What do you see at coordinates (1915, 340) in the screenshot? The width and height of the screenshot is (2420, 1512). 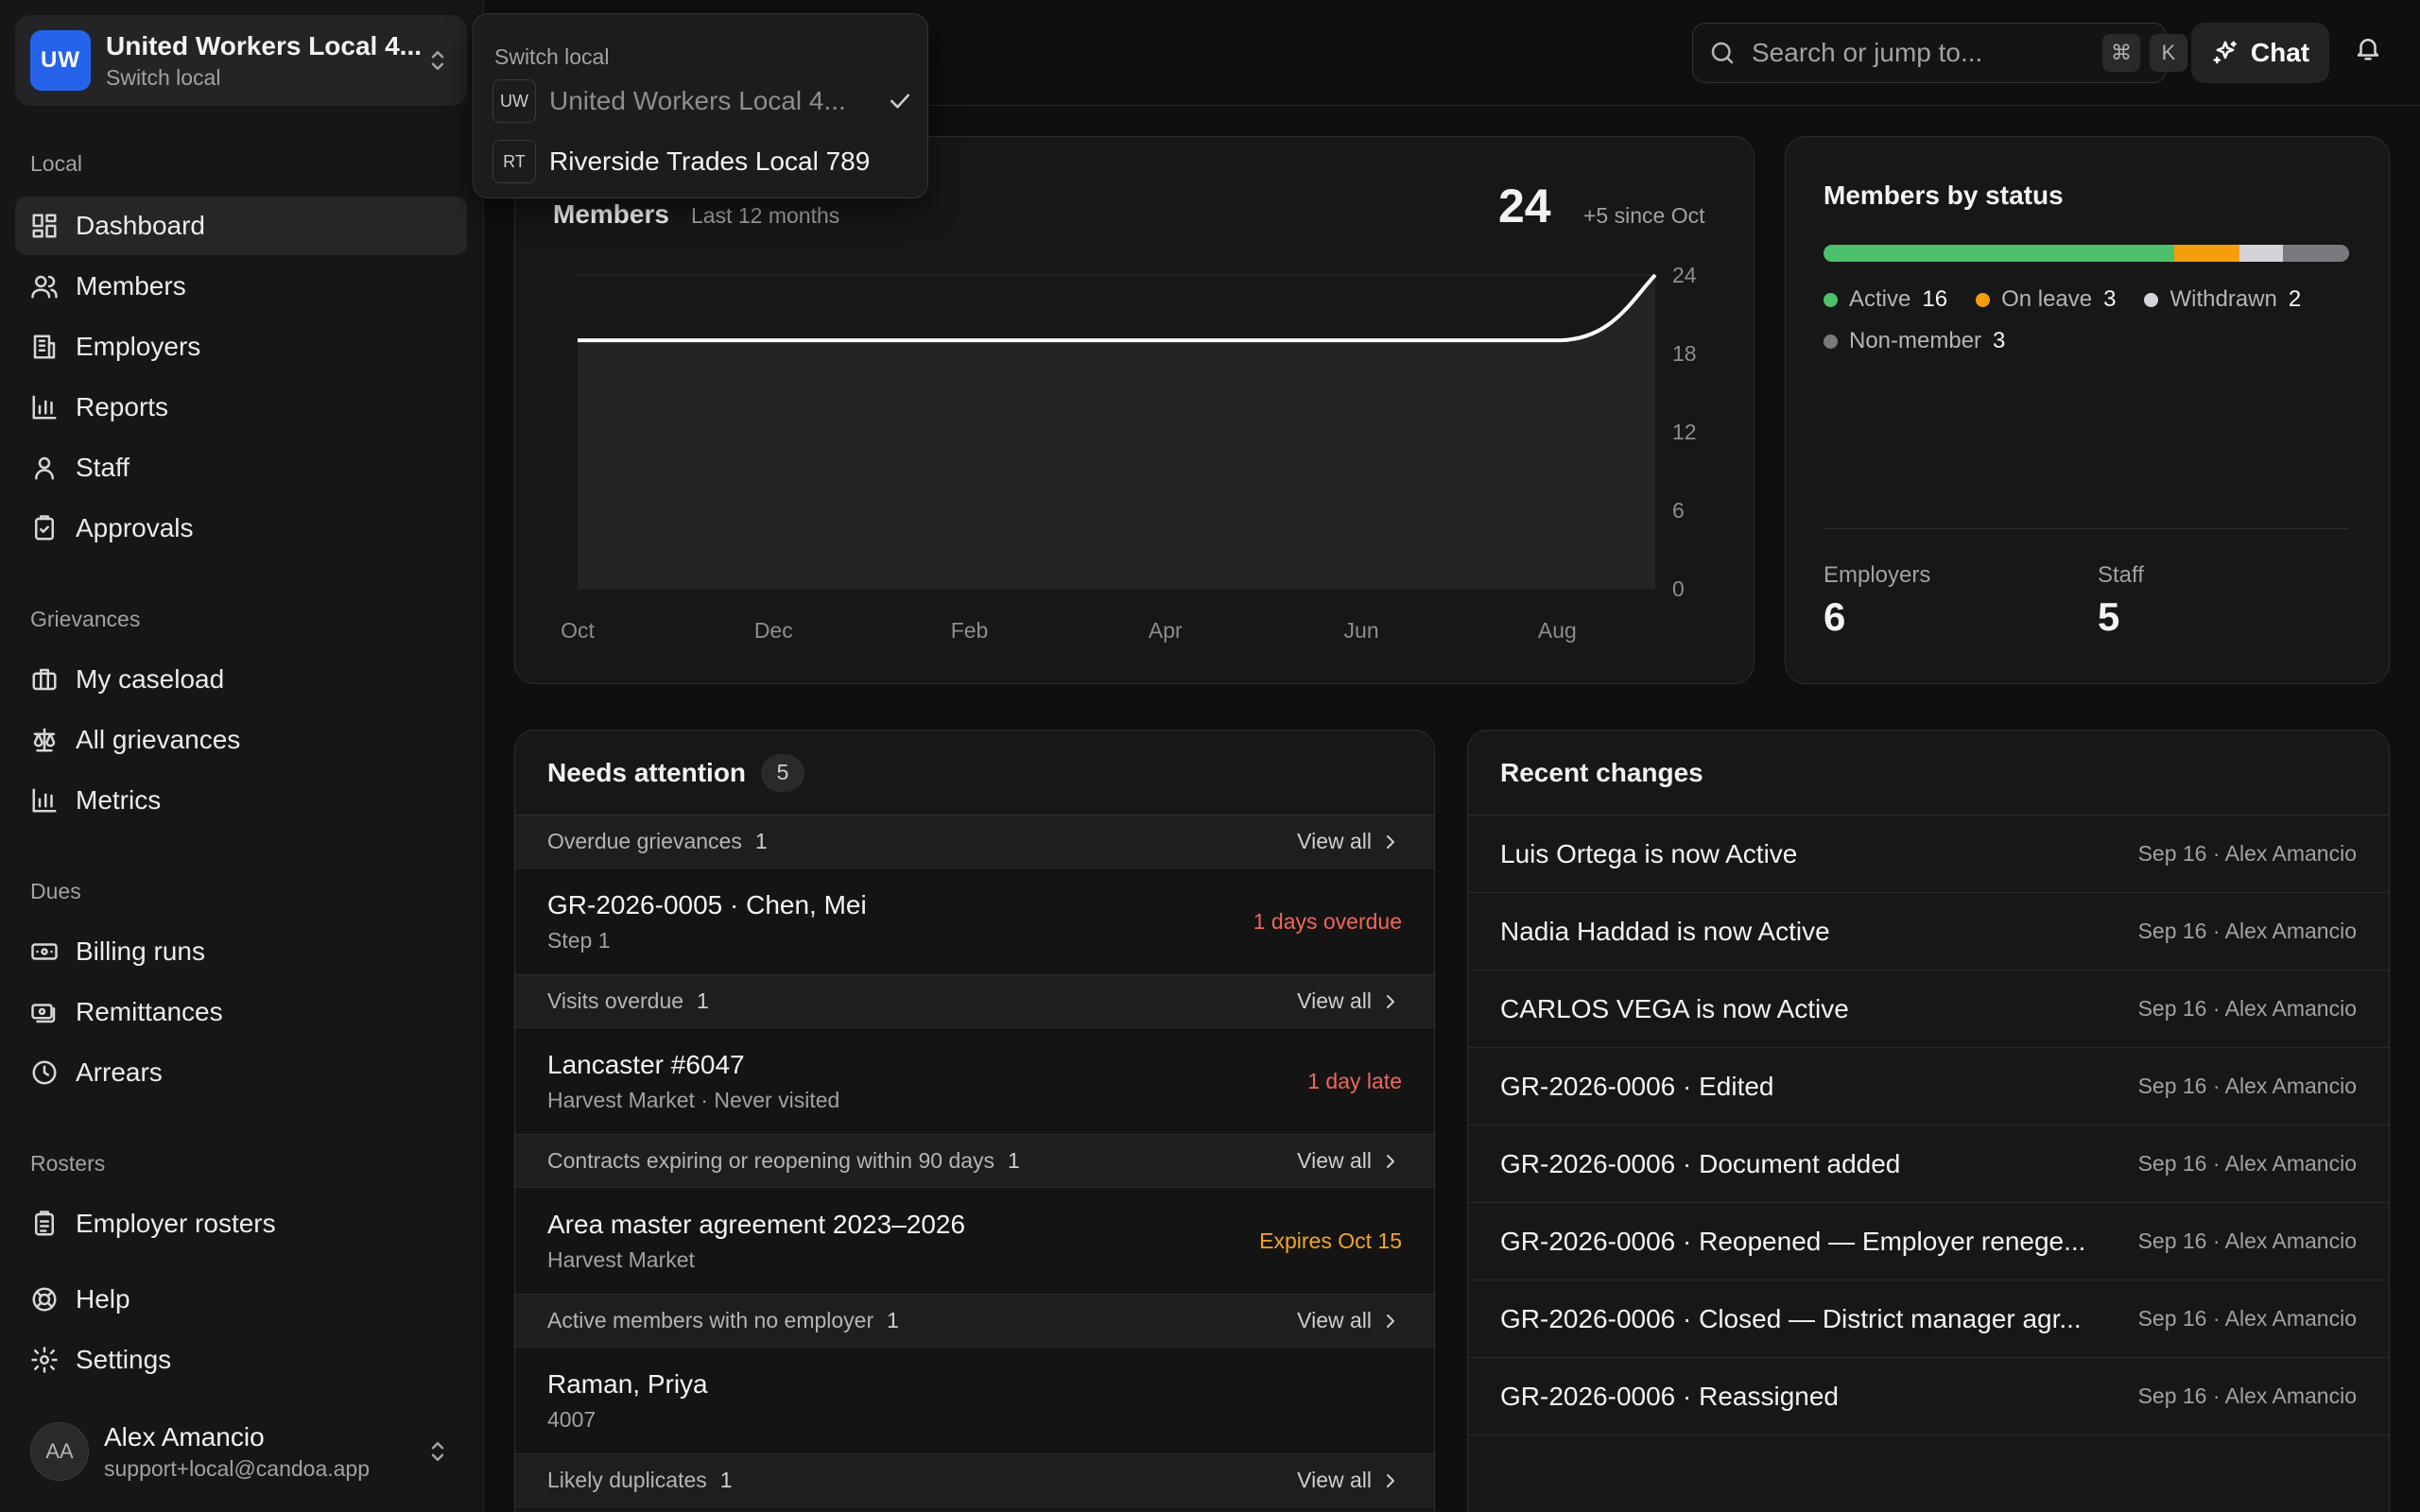 I see `legend-label: Non-member` at bounding box center [1915, 340].